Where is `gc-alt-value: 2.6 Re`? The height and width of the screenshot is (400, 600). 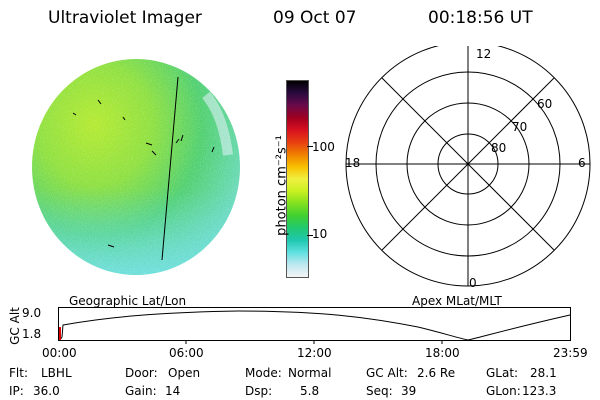 gc-alt-value: 2.6 Re is located at coordinates (436, 373).